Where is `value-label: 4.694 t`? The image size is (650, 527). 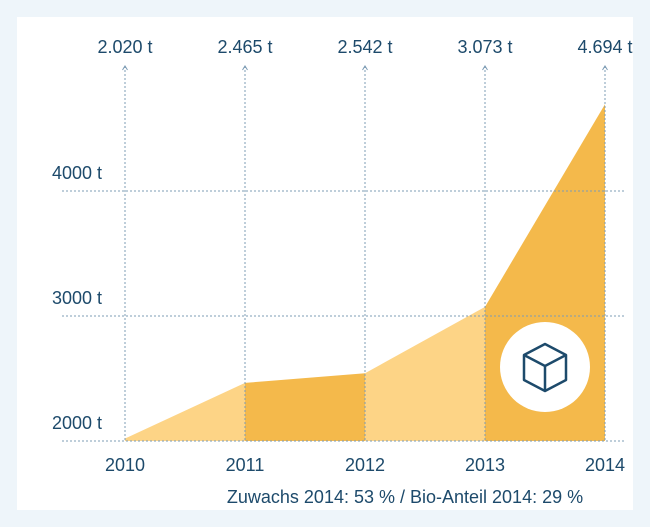
value-label: 4.694 t is located at coordinates (604, 47).